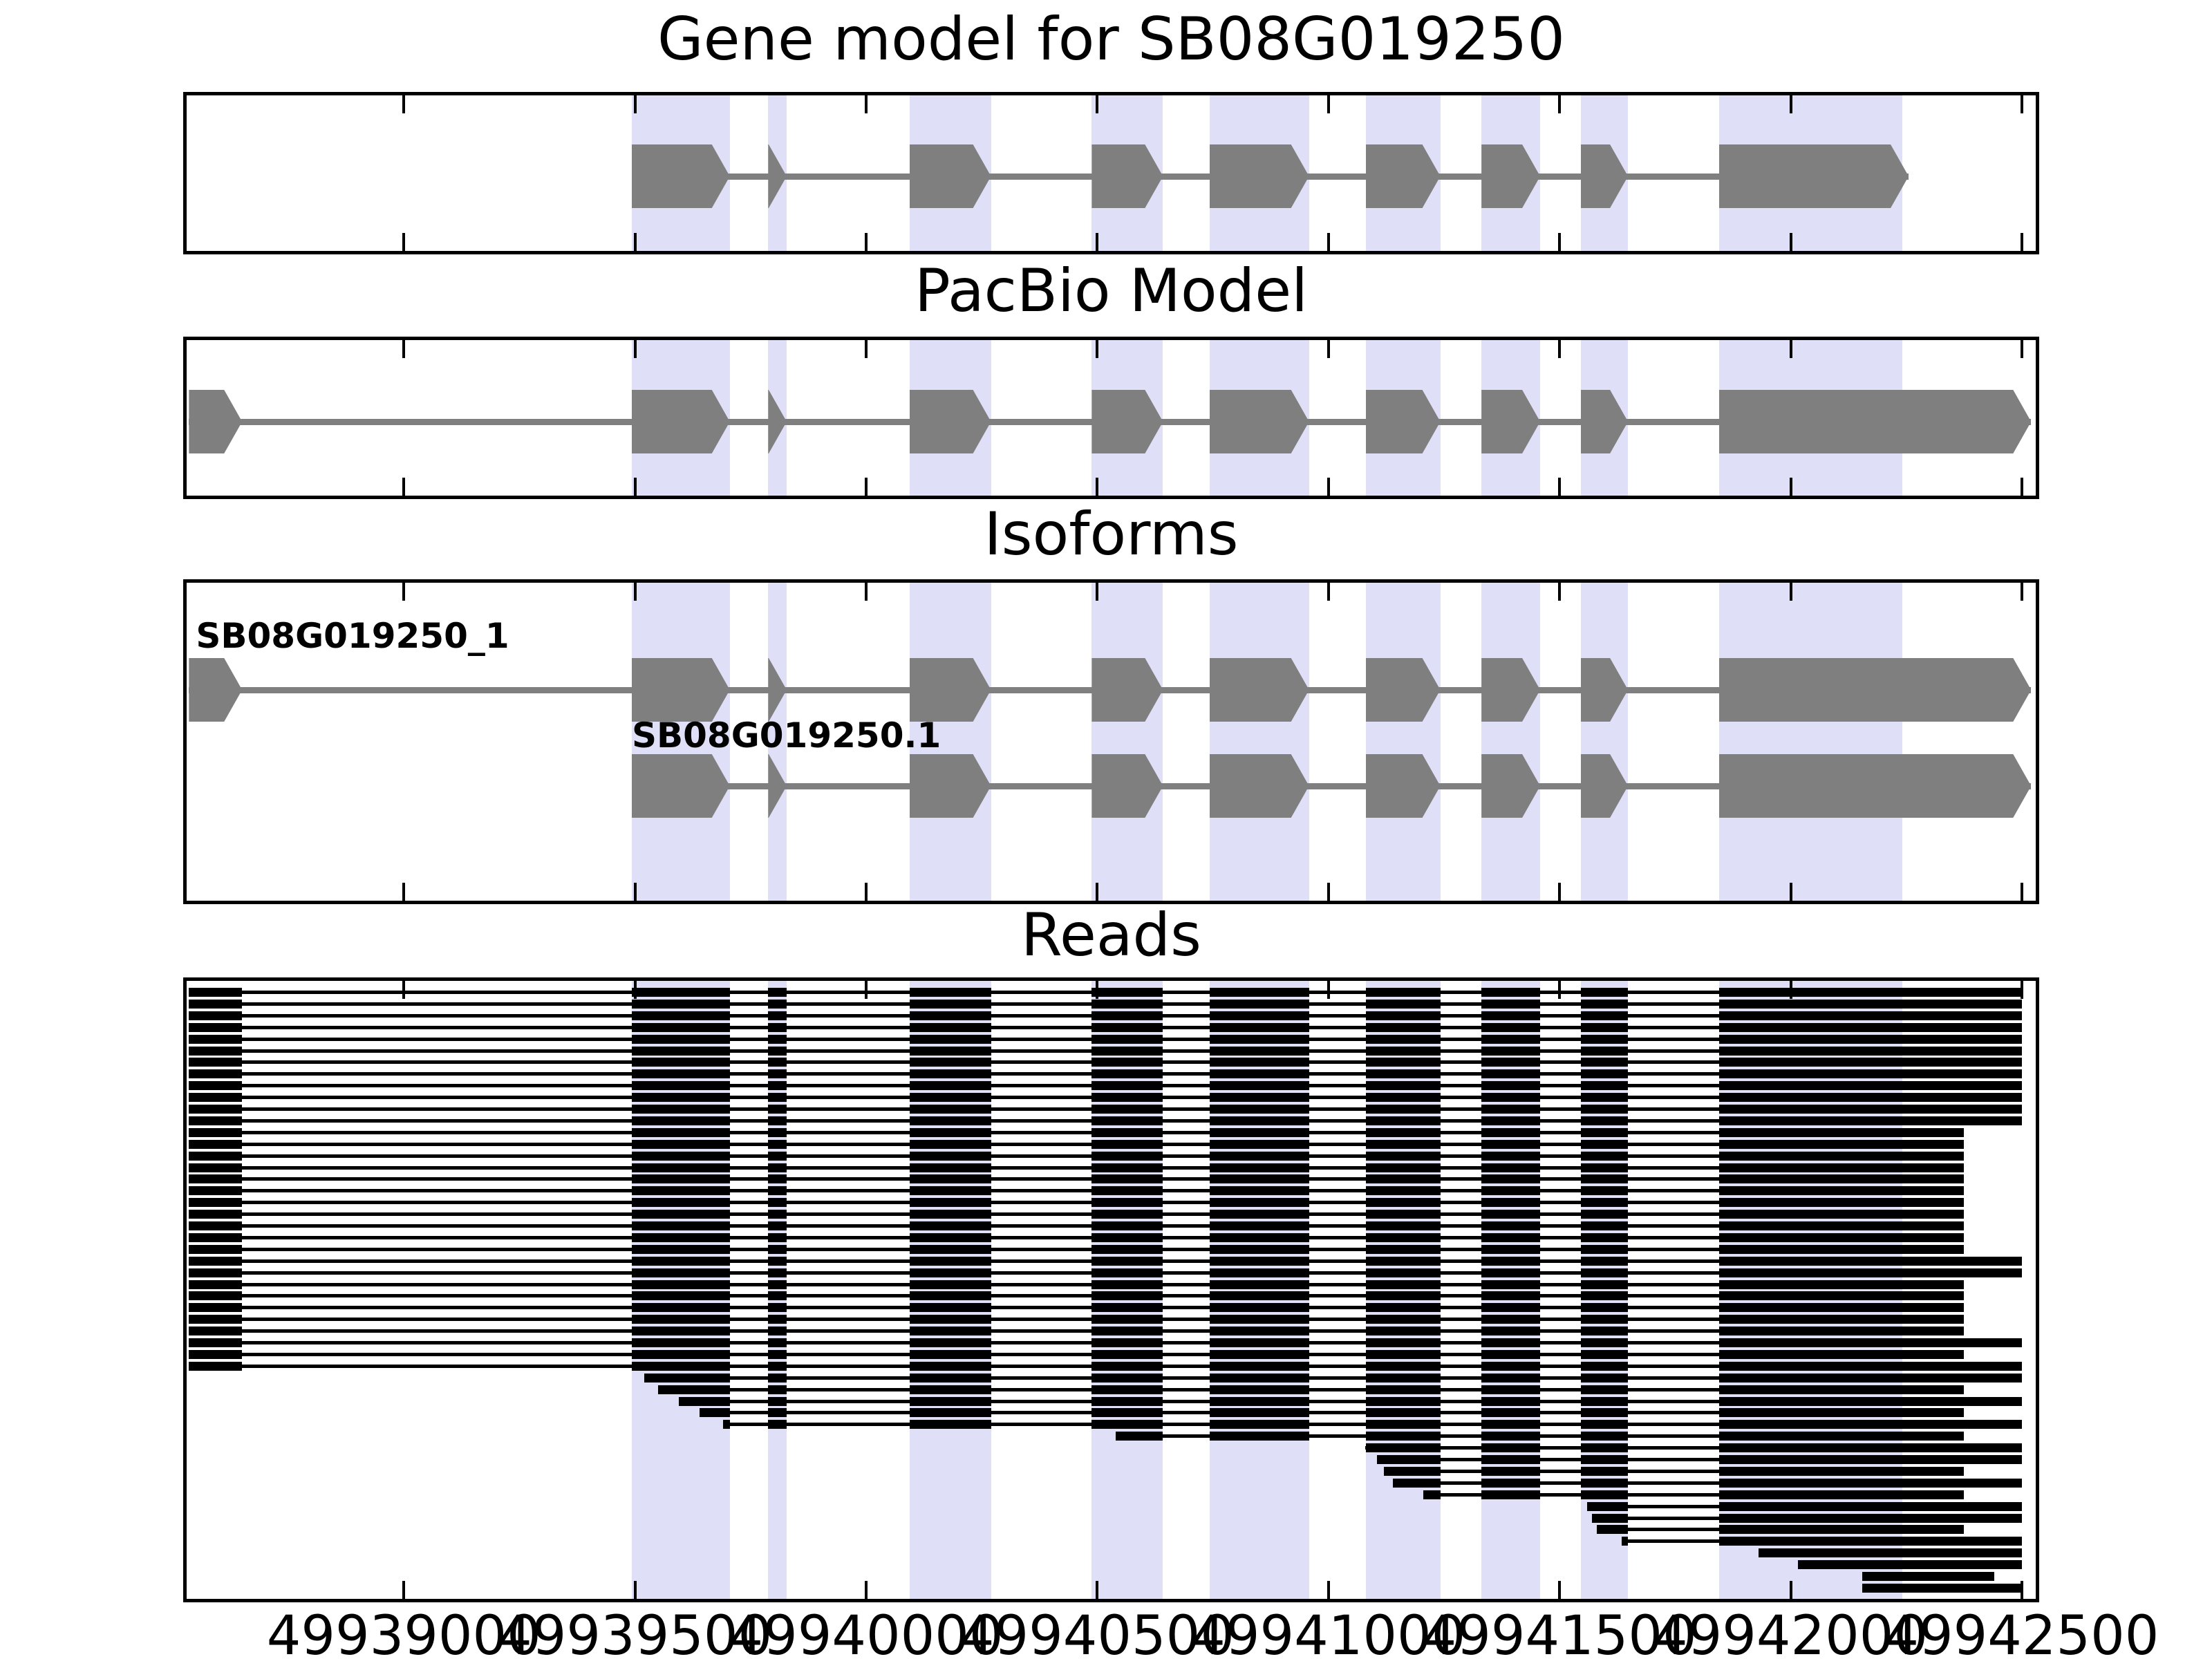  I want to click on pacbio-model-panel, so click(1111, 418).